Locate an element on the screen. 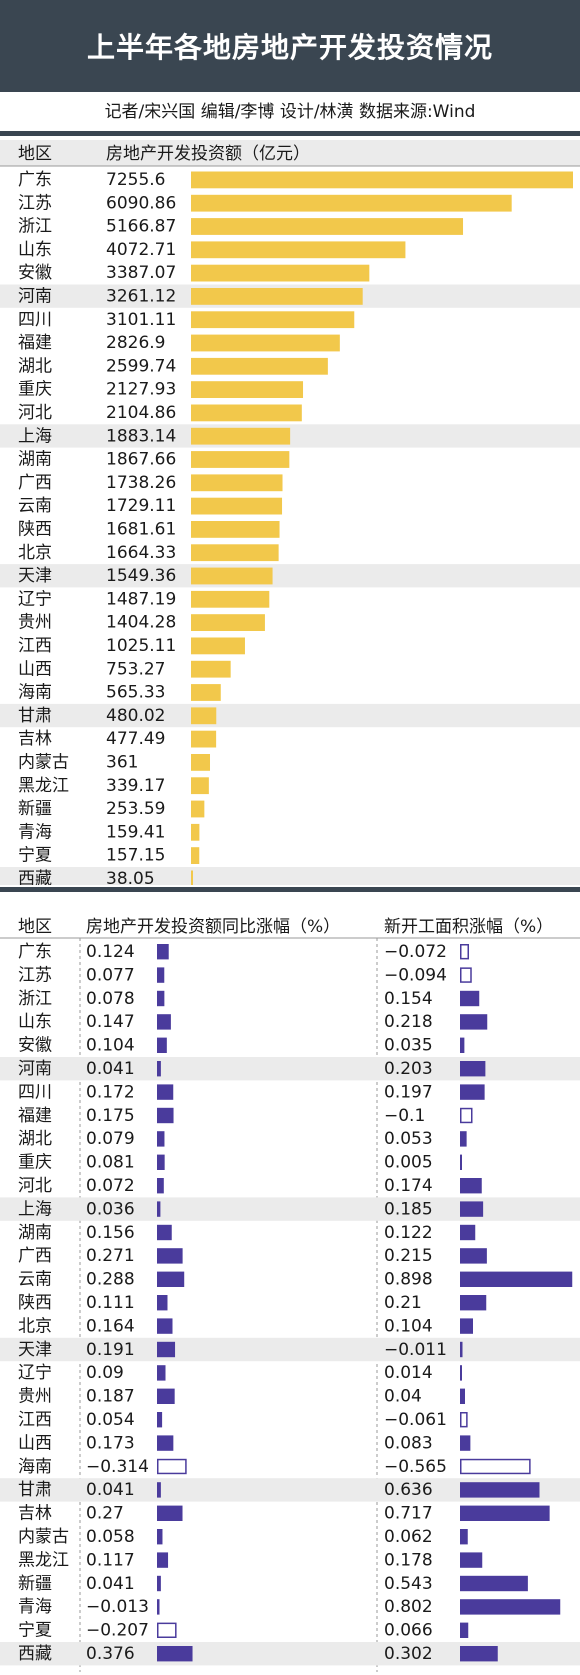 The width and height of the screenshot is (580, 1675). chart1-region-label: 陕西 is located at coordinates (35, 530).